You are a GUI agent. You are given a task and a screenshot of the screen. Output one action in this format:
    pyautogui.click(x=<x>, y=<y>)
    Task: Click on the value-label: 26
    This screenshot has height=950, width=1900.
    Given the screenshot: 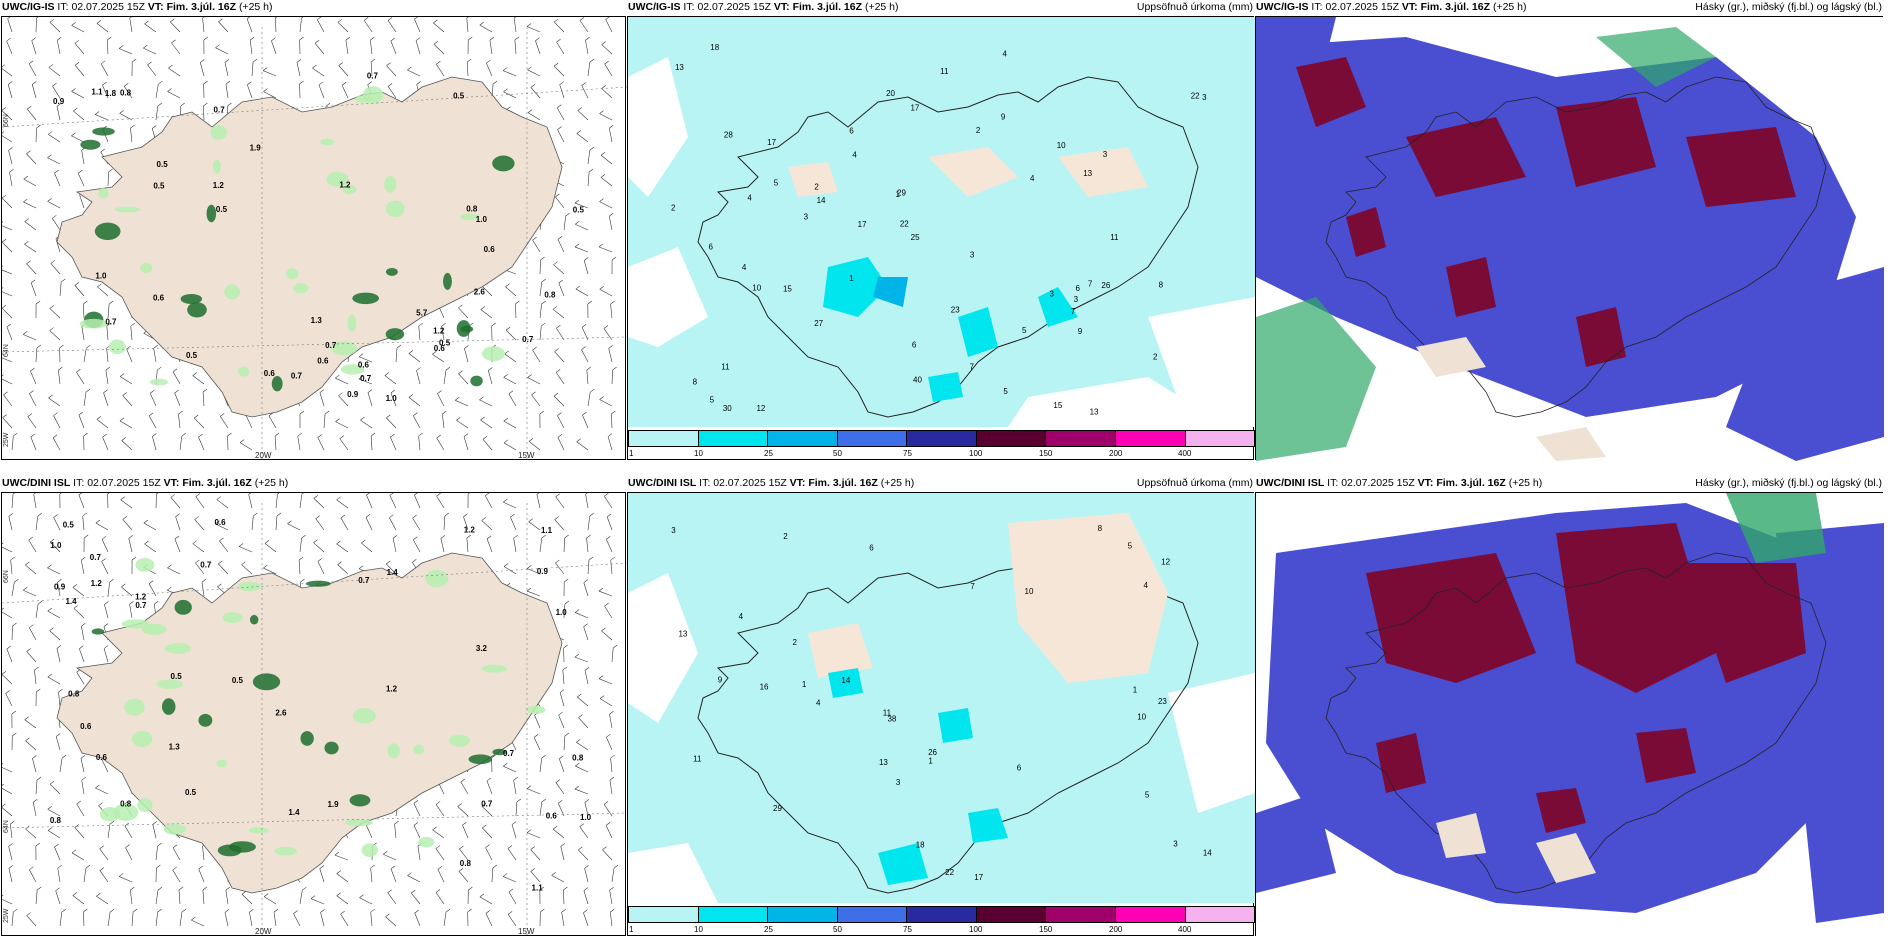 What is the action you would take?
    pyautogui.click(x=932, y=752)
    